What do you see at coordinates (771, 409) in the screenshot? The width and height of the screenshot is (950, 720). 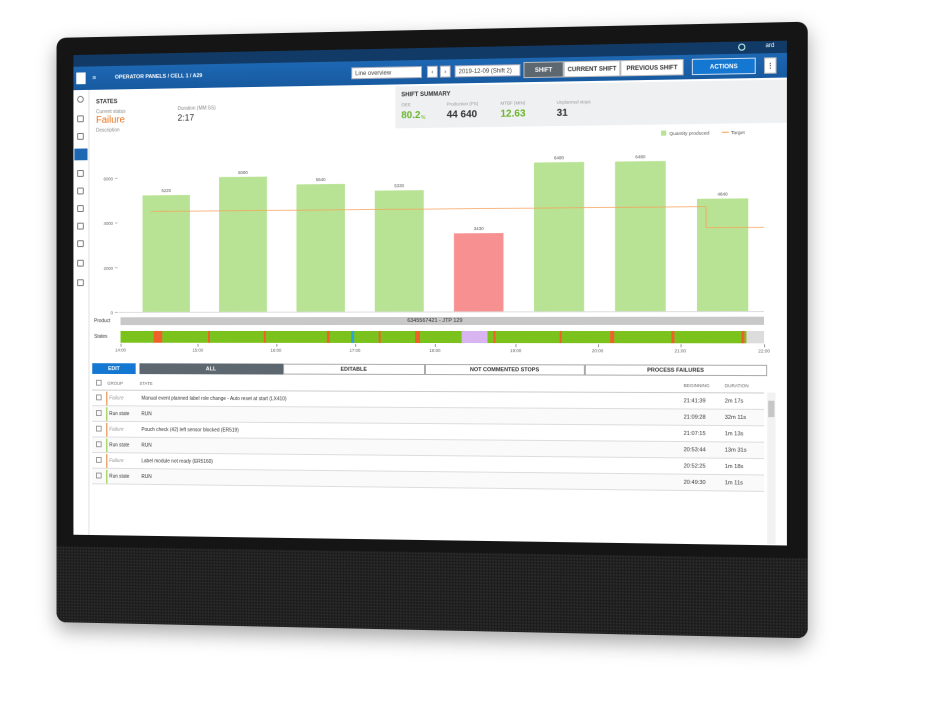 I see `scroll-thumb` at bounding box center [771, 409].